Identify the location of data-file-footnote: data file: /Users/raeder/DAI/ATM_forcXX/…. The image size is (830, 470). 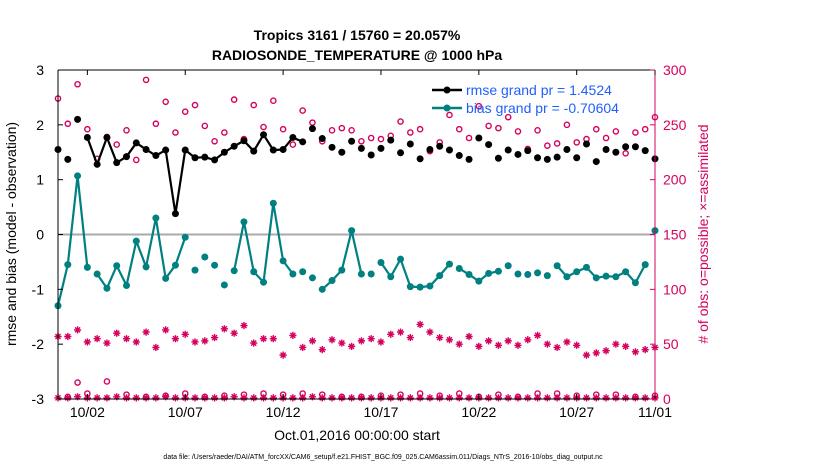
(383, 457).